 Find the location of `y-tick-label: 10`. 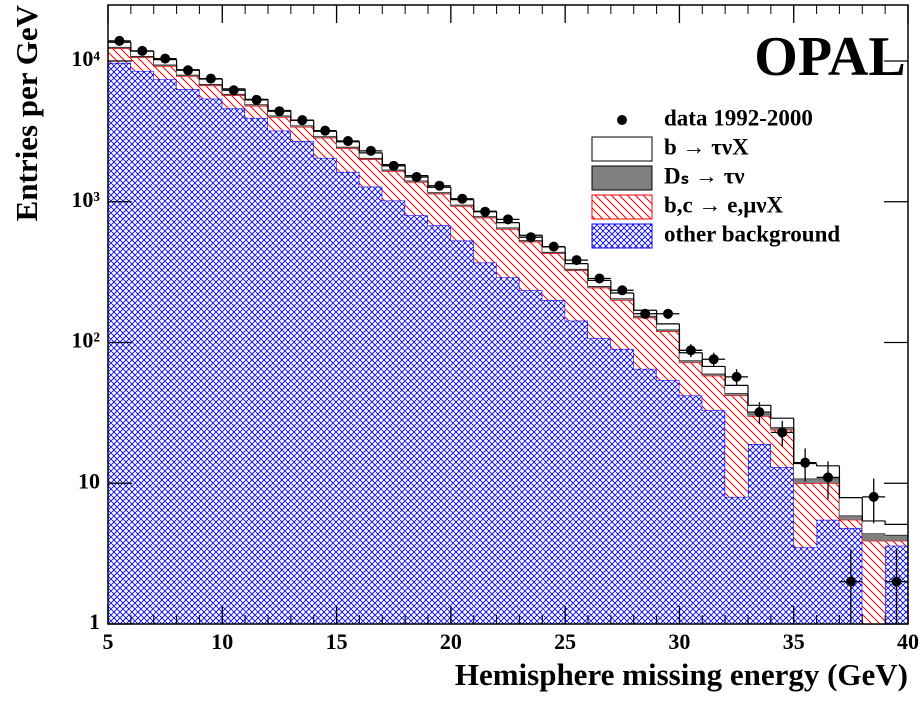

y-tick-label: 10 is located at coordinates (89, 480).